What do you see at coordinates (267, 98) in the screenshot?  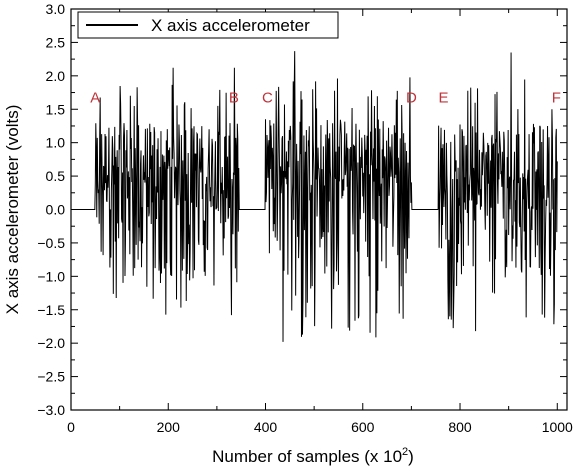 I see `segment-label-c: C` at bounding box center [267, 98].